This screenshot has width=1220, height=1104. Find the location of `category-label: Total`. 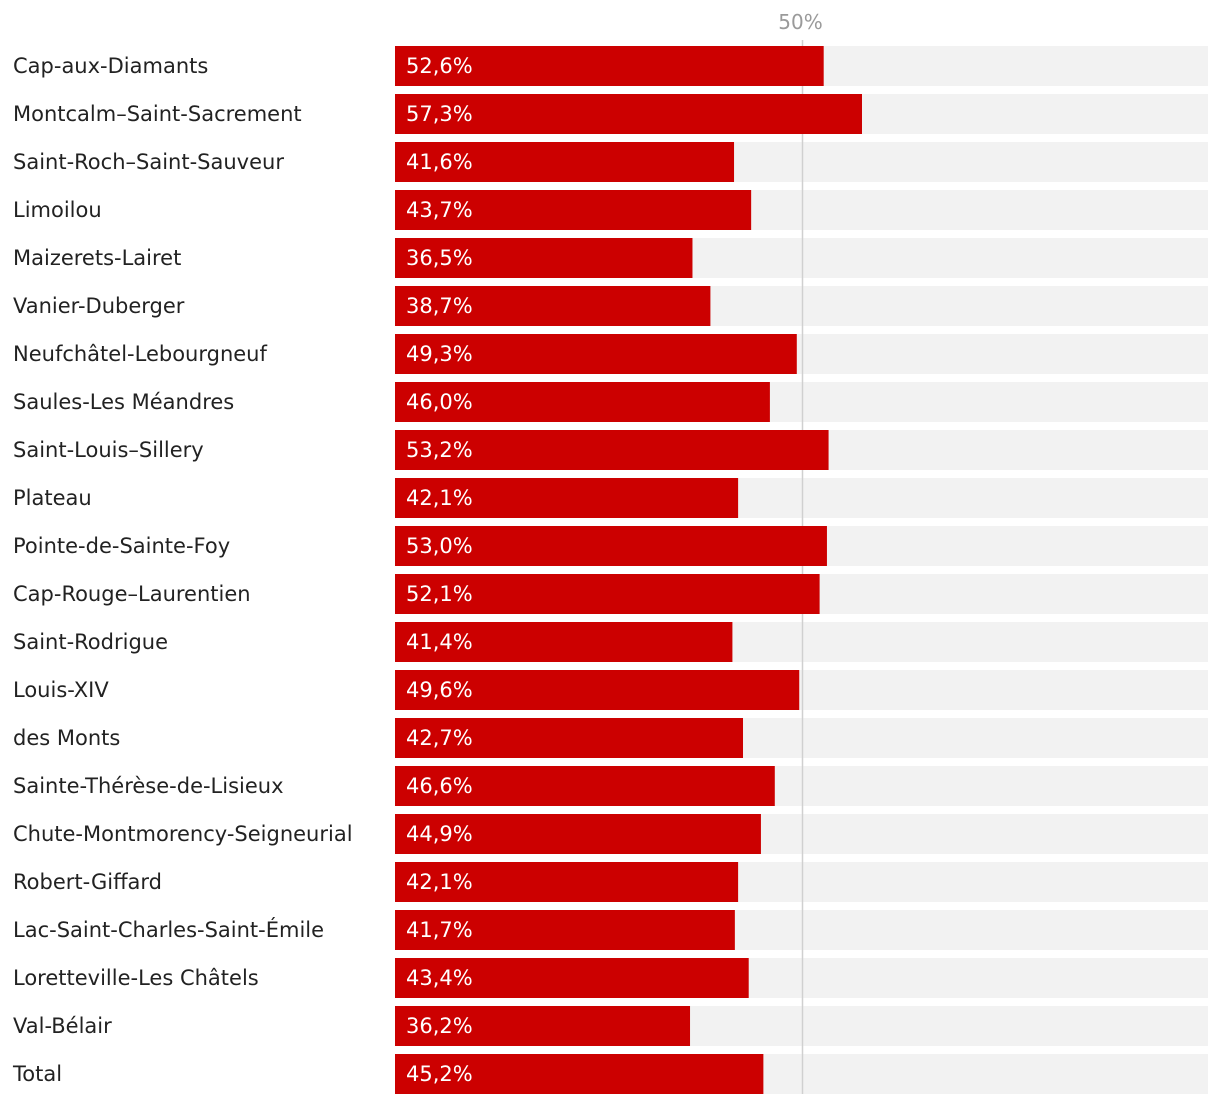

category-label: Total is located at coordinates (37, 1074).